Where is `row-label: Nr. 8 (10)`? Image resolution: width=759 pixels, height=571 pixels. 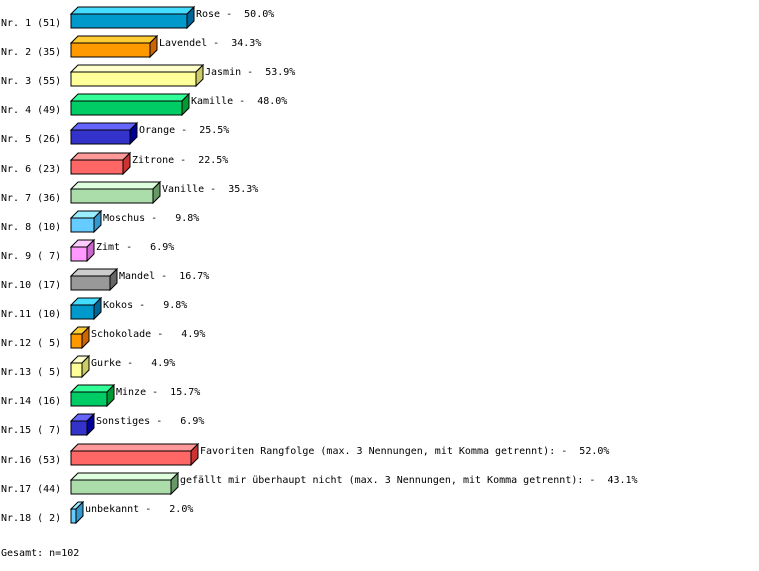
row-label: Nr. 8 (10) is located at coordinates (31, 227).